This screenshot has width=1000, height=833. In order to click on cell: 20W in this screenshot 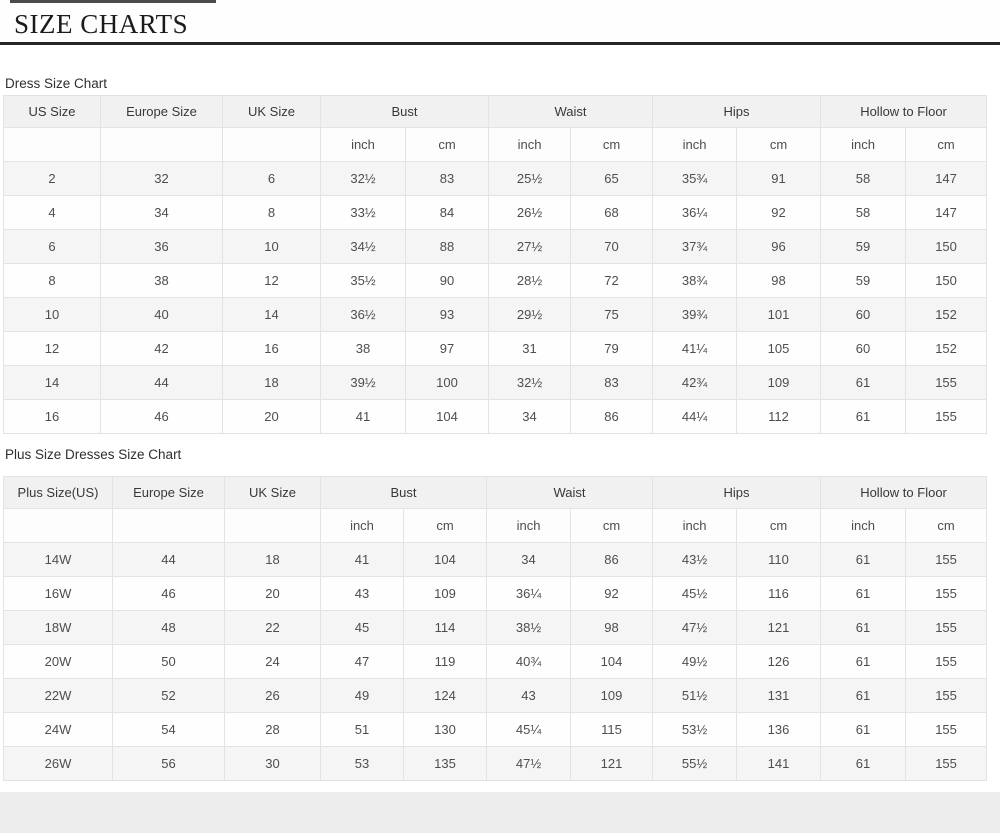, I will do `click(58, 661)`.